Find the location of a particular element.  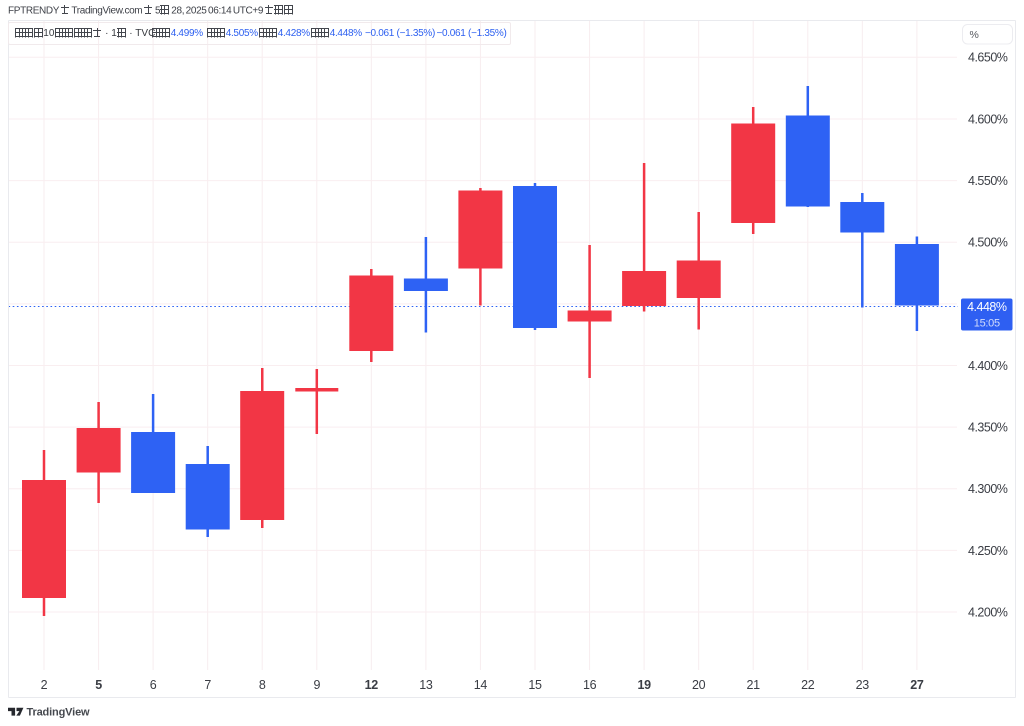

svg-text: 4.350% is located at coordinates (988, 428).